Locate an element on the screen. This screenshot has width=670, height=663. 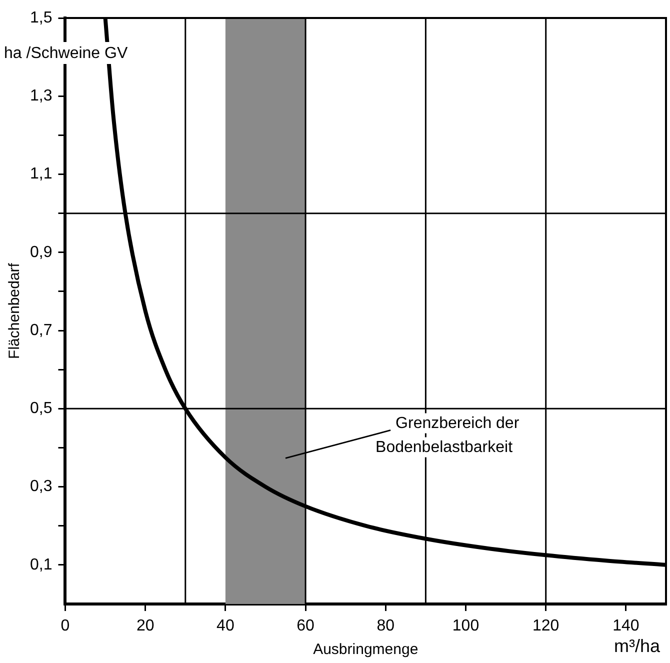
y-tick-label: 1,3 is located at coordinates (41, 96).